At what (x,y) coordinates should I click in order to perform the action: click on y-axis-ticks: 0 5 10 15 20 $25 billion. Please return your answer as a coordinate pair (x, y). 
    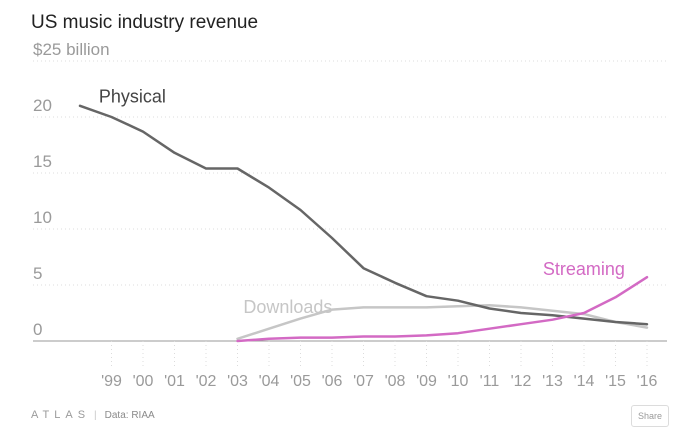
    Looking at the image, I should click on (71, 189).